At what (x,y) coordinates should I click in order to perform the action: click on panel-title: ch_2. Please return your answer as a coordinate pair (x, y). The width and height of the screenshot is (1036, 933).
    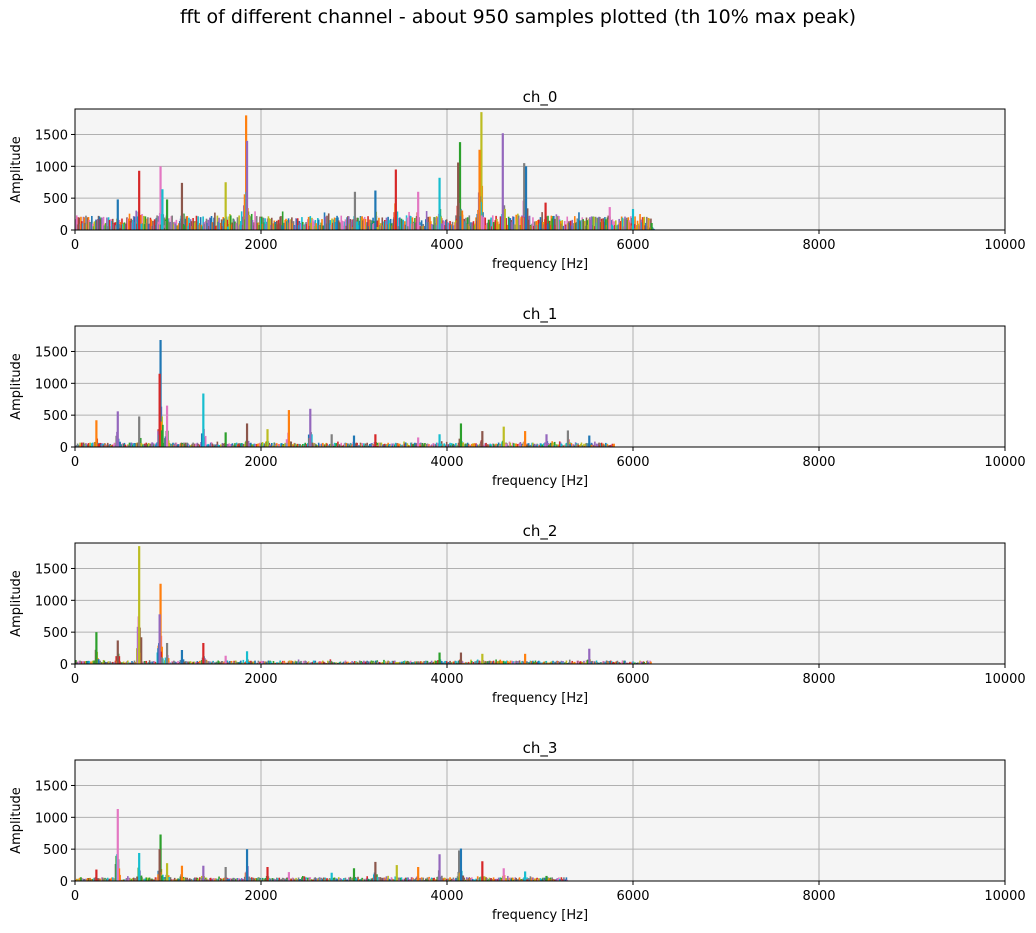
    Looking at the image, I should click on (540, 531).